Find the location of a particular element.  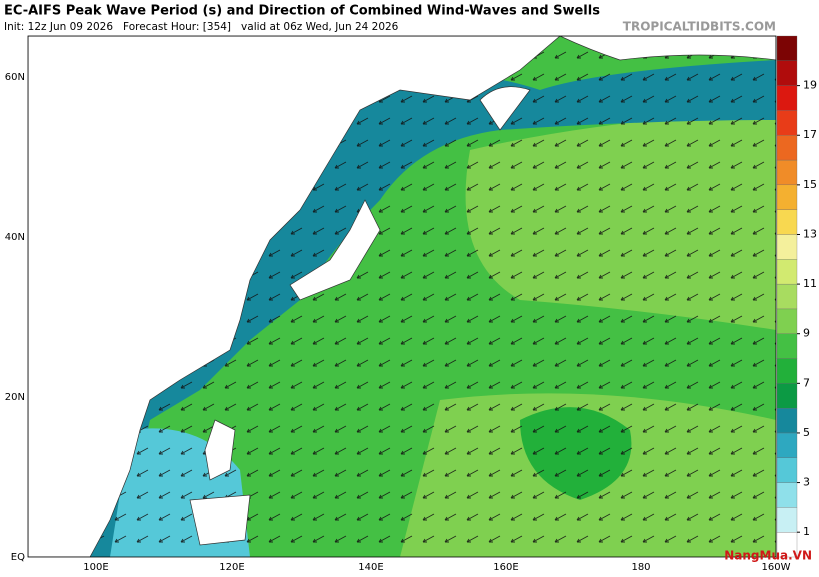

colorbar-label: 11 is located at coordinates (810, 283).